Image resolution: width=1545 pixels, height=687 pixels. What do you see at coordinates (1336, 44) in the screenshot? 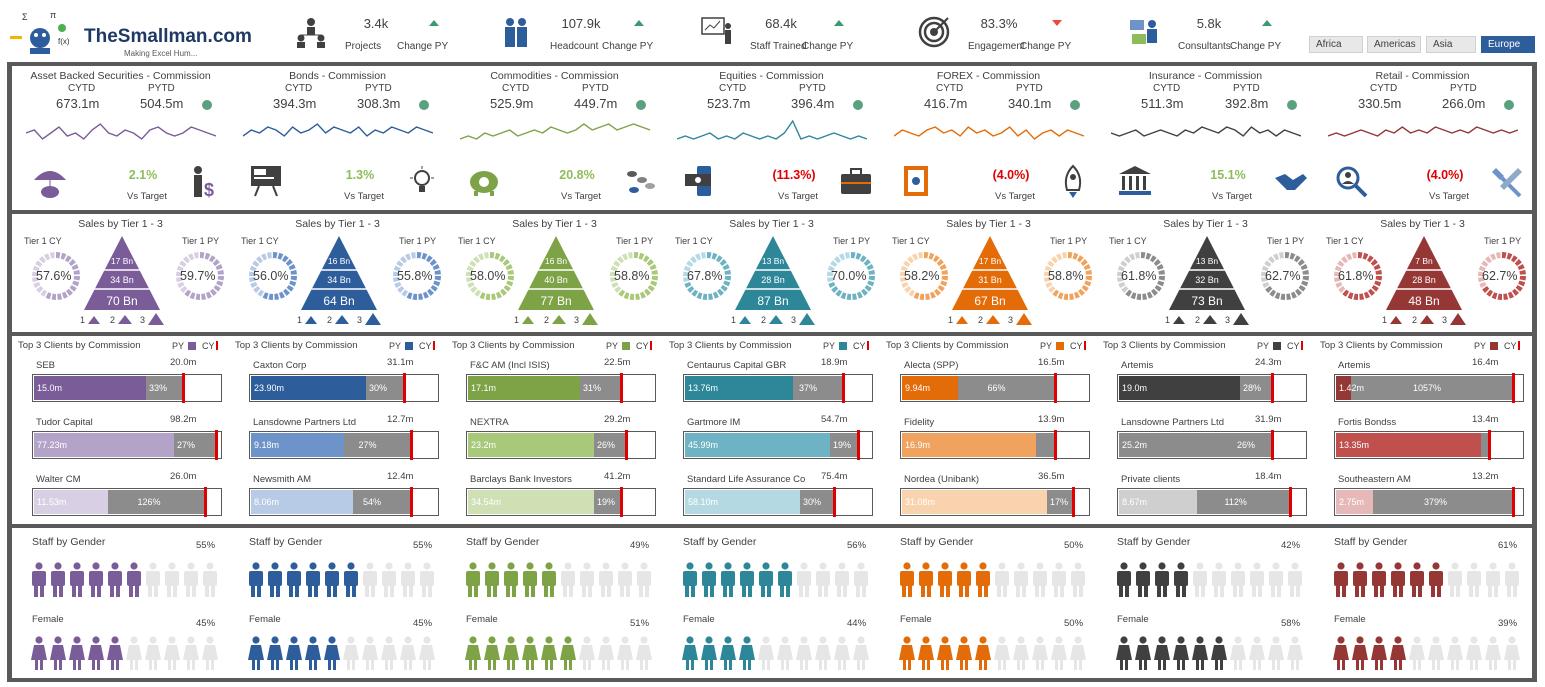
I see `region-button-africa: Africa` at bounding box center [1336, 44].